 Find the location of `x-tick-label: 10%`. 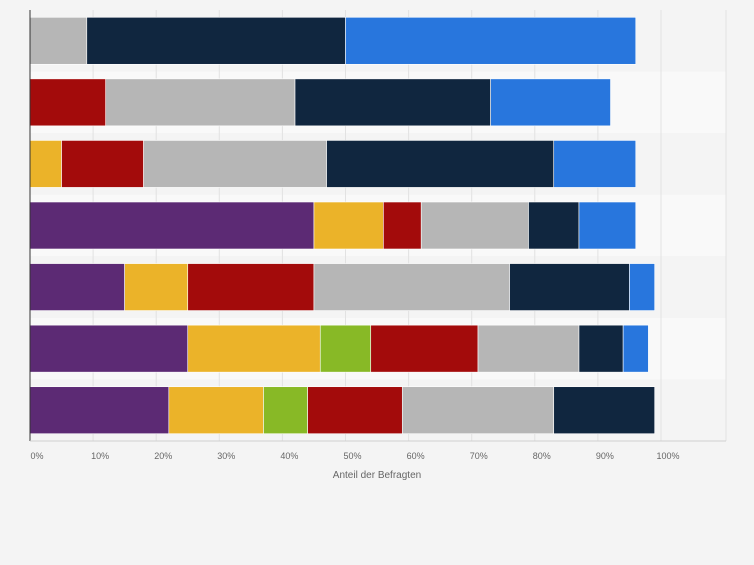

x-tick-label: 10% is located at coordinates (100, 456).